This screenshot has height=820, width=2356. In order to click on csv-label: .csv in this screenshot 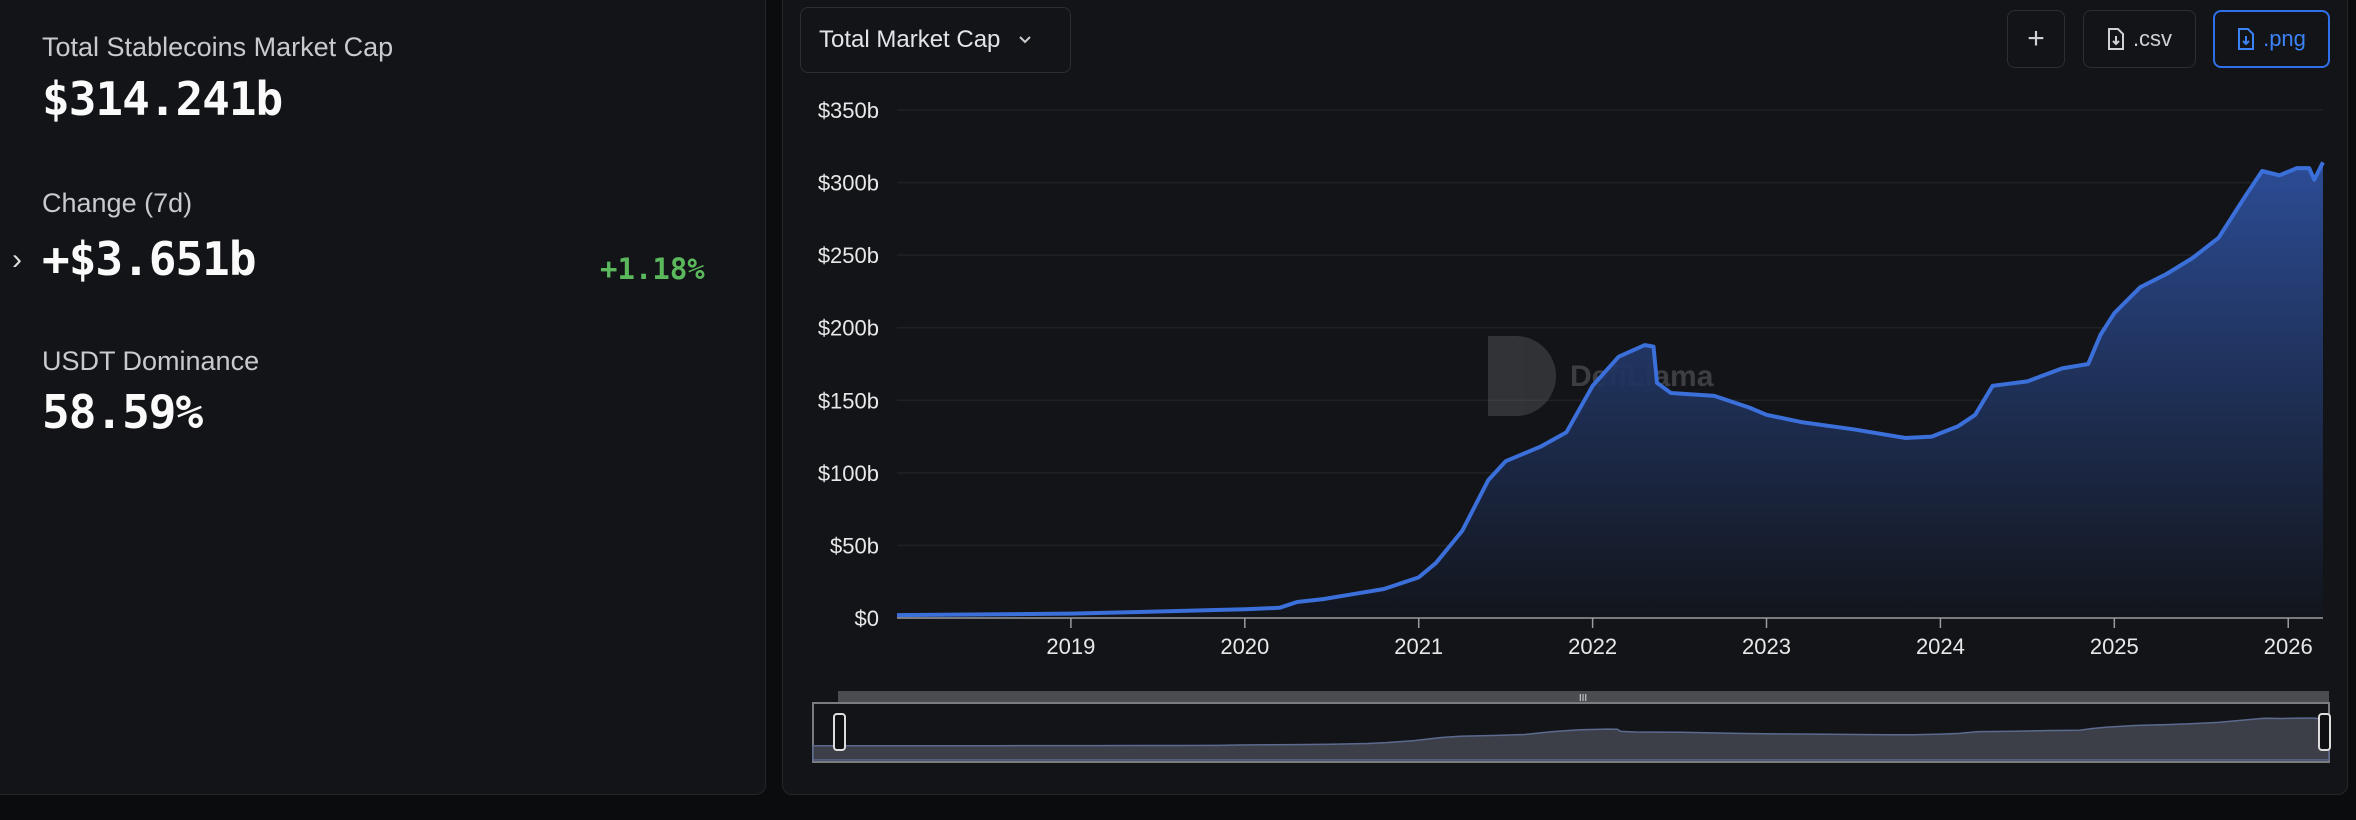, I will do `click(2152, 38)`.